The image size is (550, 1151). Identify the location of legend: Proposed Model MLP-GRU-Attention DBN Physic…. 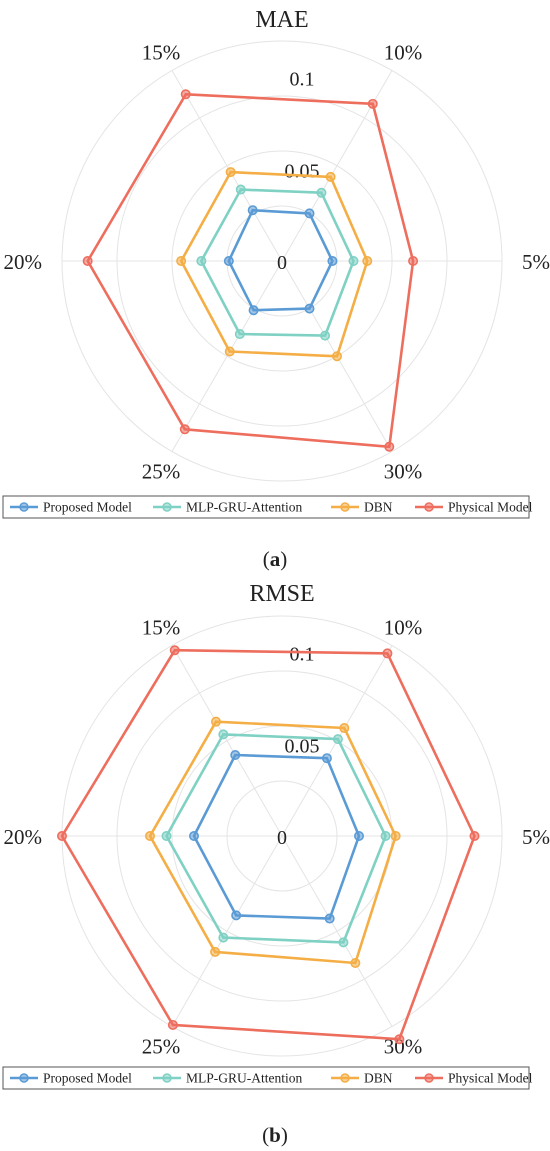
(267, 1078).